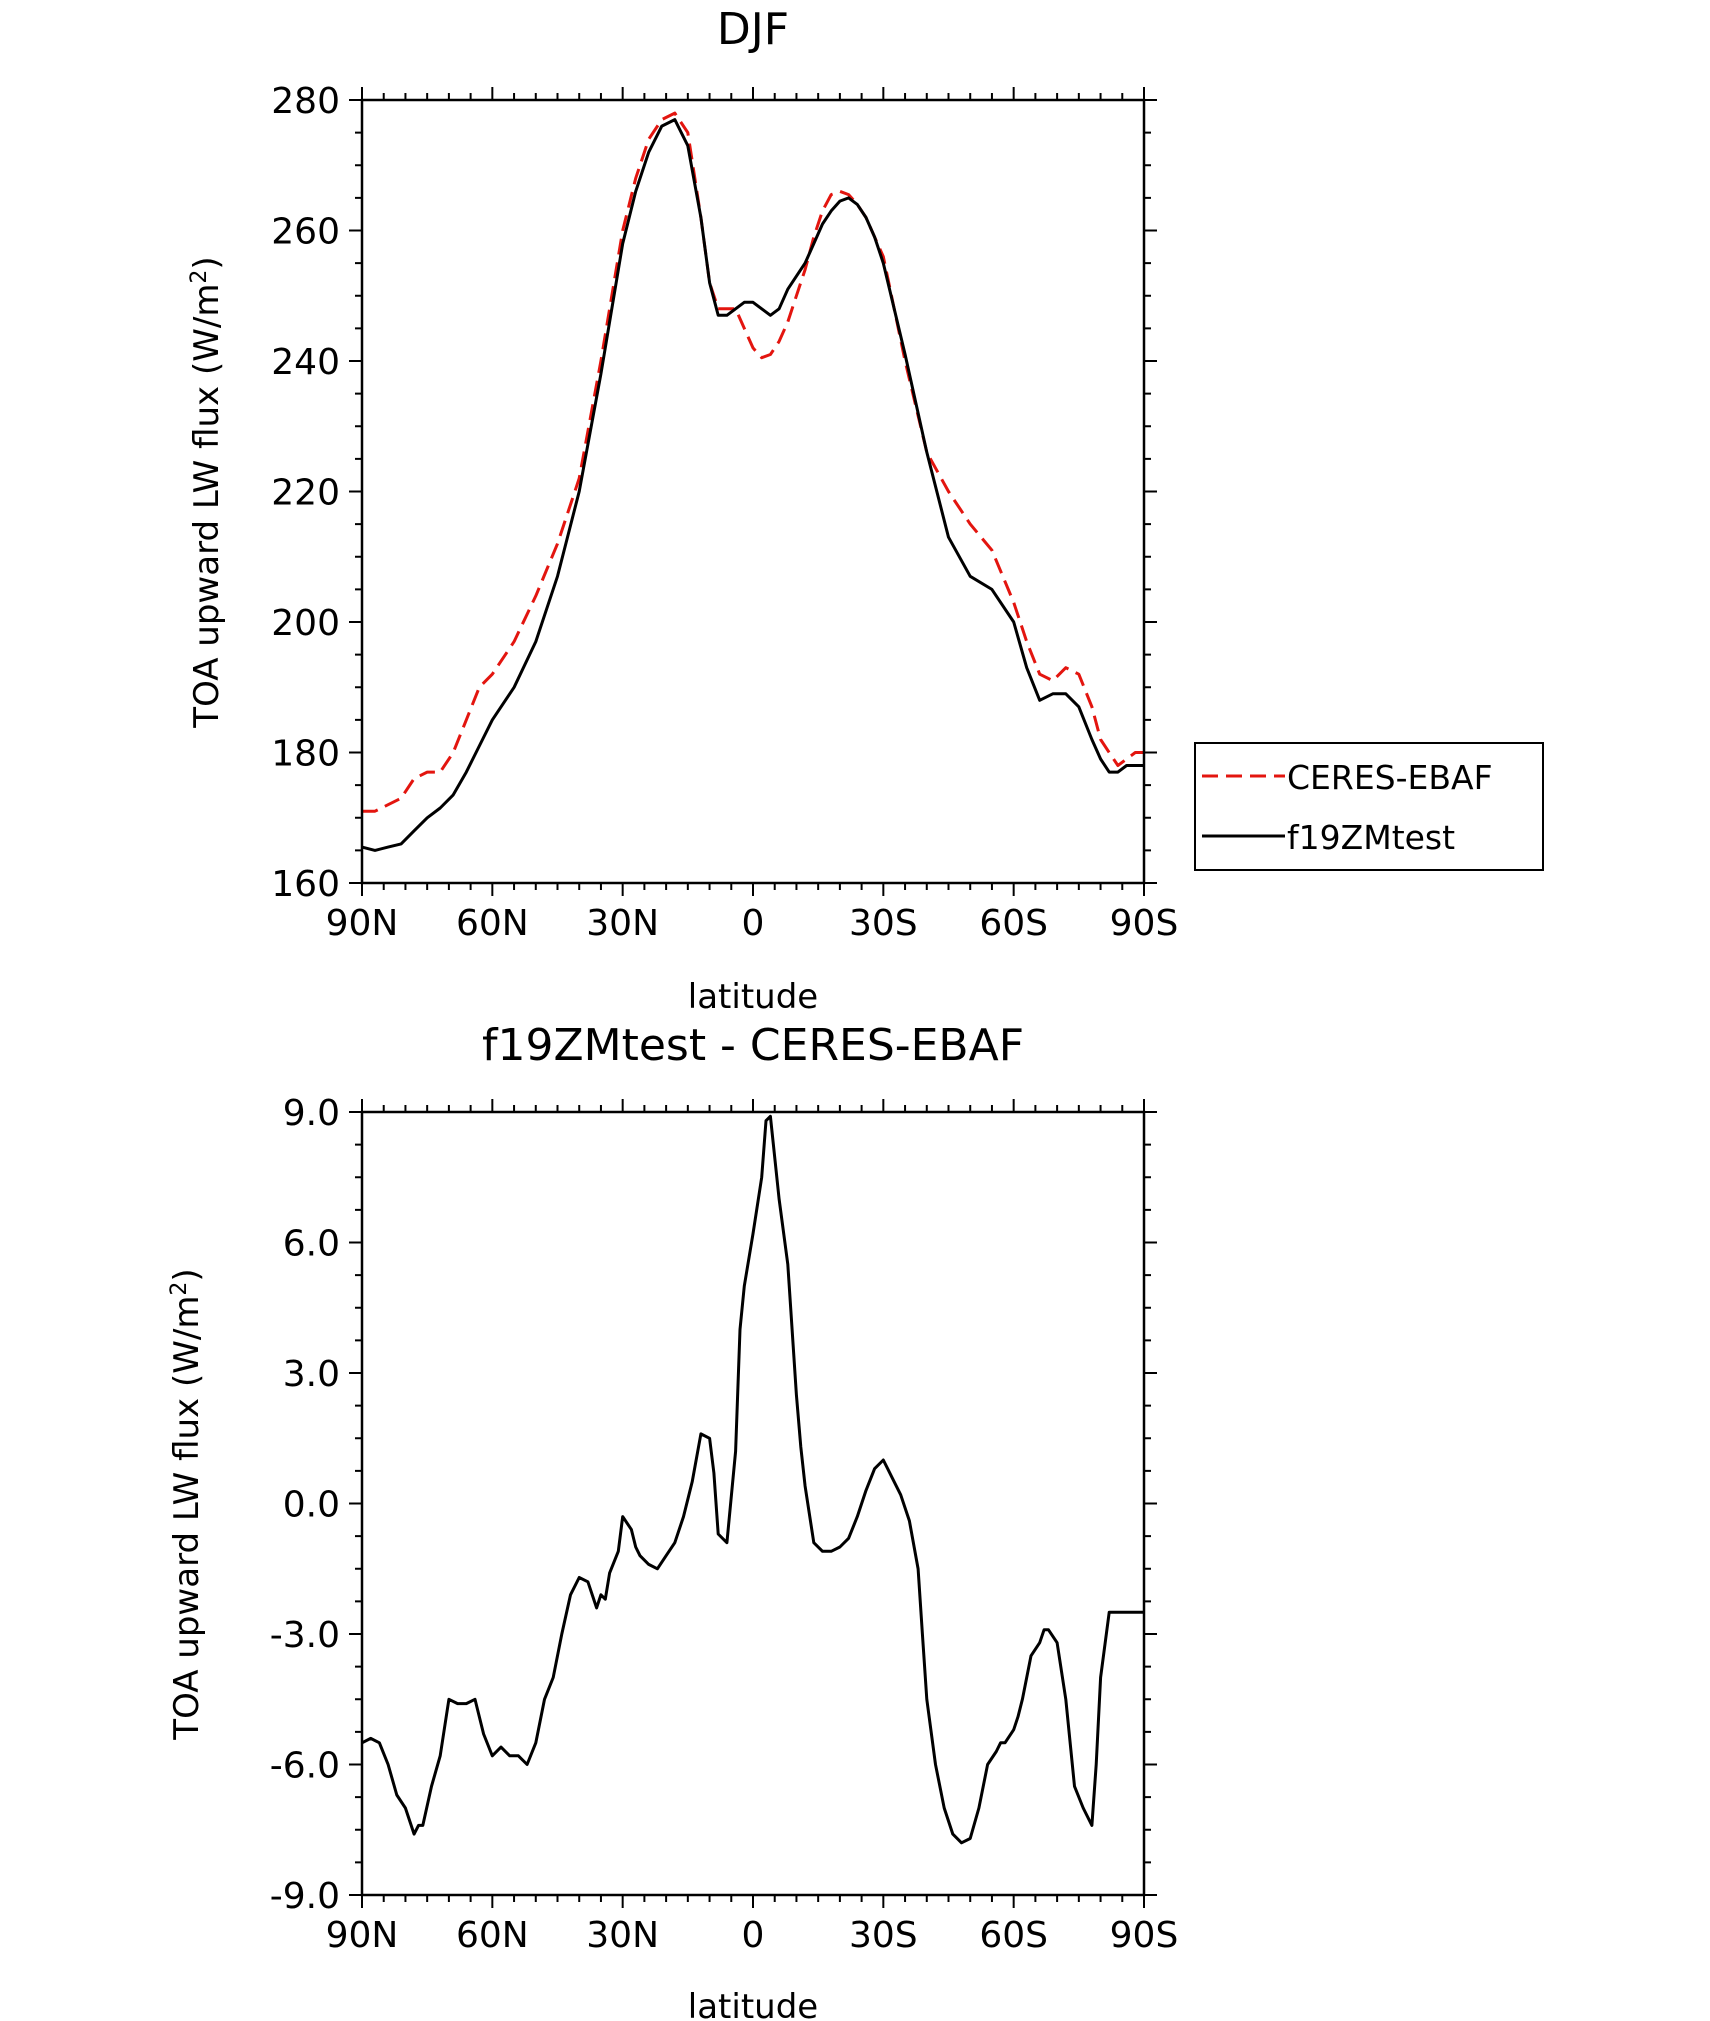  Describe the element at coordinates (1371, 837) in the screenshot. I see `legend-label-f19zmtest: f19ZMtest` at that location.